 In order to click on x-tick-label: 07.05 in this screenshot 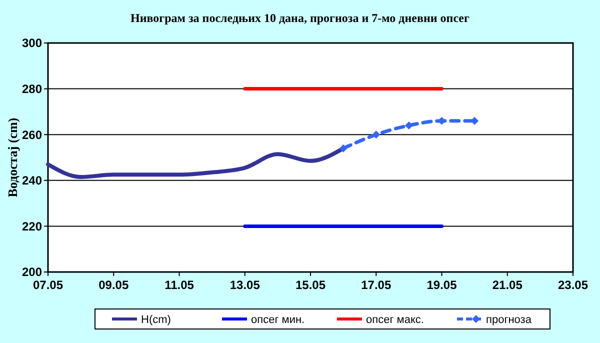, I will do `click(48, 285)`.